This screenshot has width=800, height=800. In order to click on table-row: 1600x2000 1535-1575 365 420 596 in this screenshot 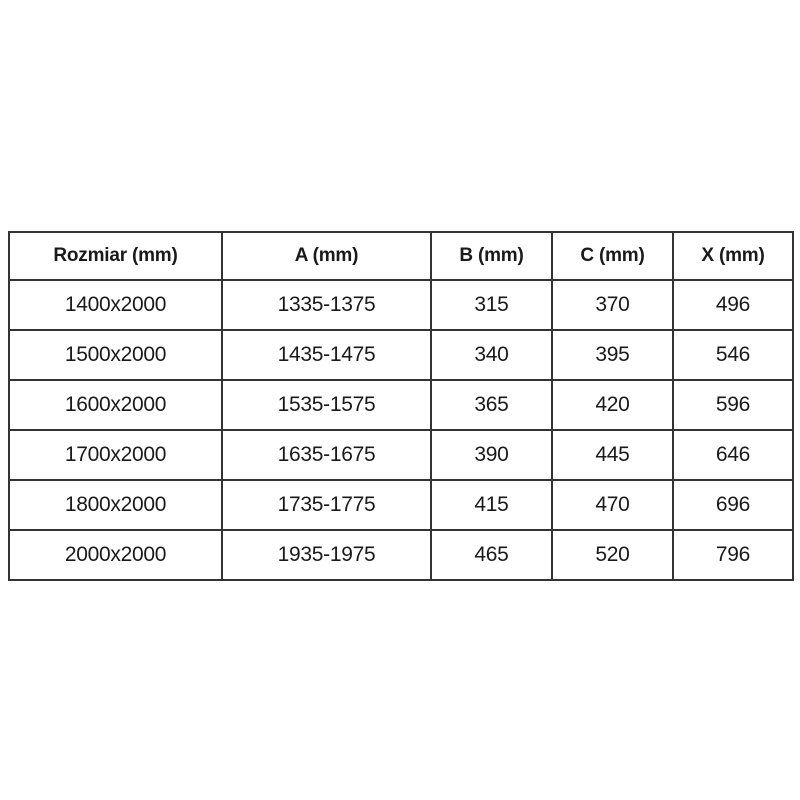, I will do `click(401, 405)`.